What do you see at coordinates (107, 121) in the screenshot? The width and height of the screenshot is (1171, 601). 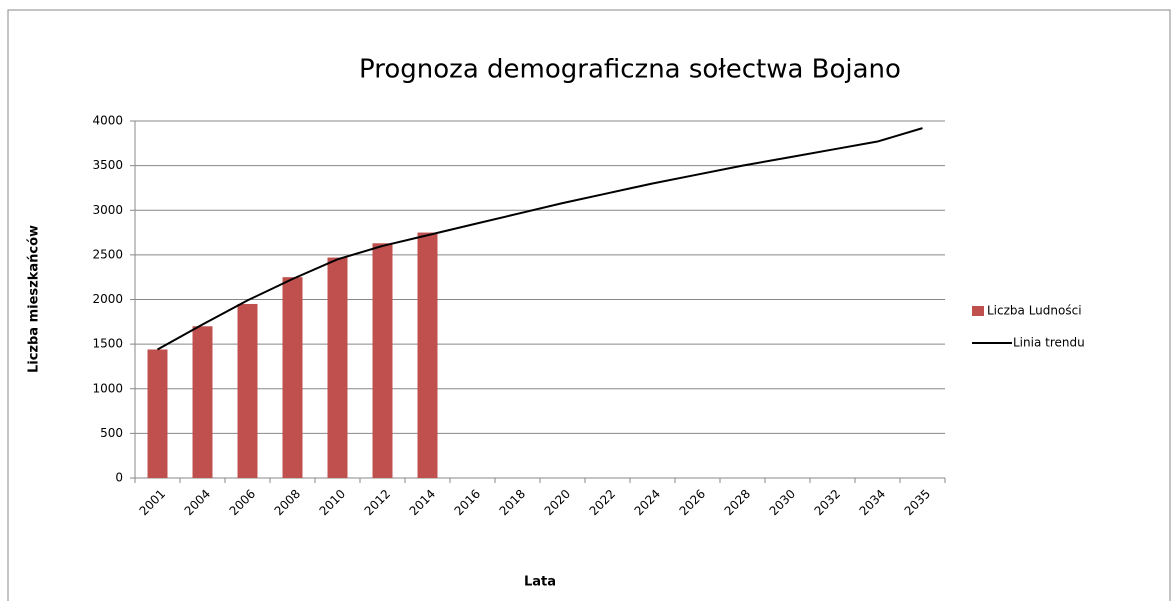 I see `y-tick-label: 4000` at bounding box center [107, 121].